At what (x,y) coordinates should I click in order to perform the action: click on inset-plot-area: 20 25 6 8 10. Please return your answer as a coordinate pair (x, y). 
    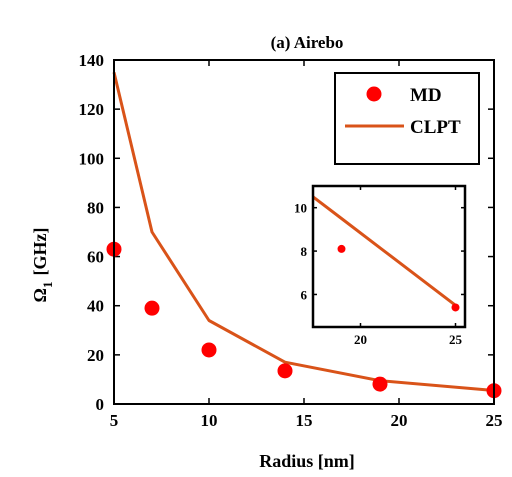
    Looking at the image, I should click on (380, 265).